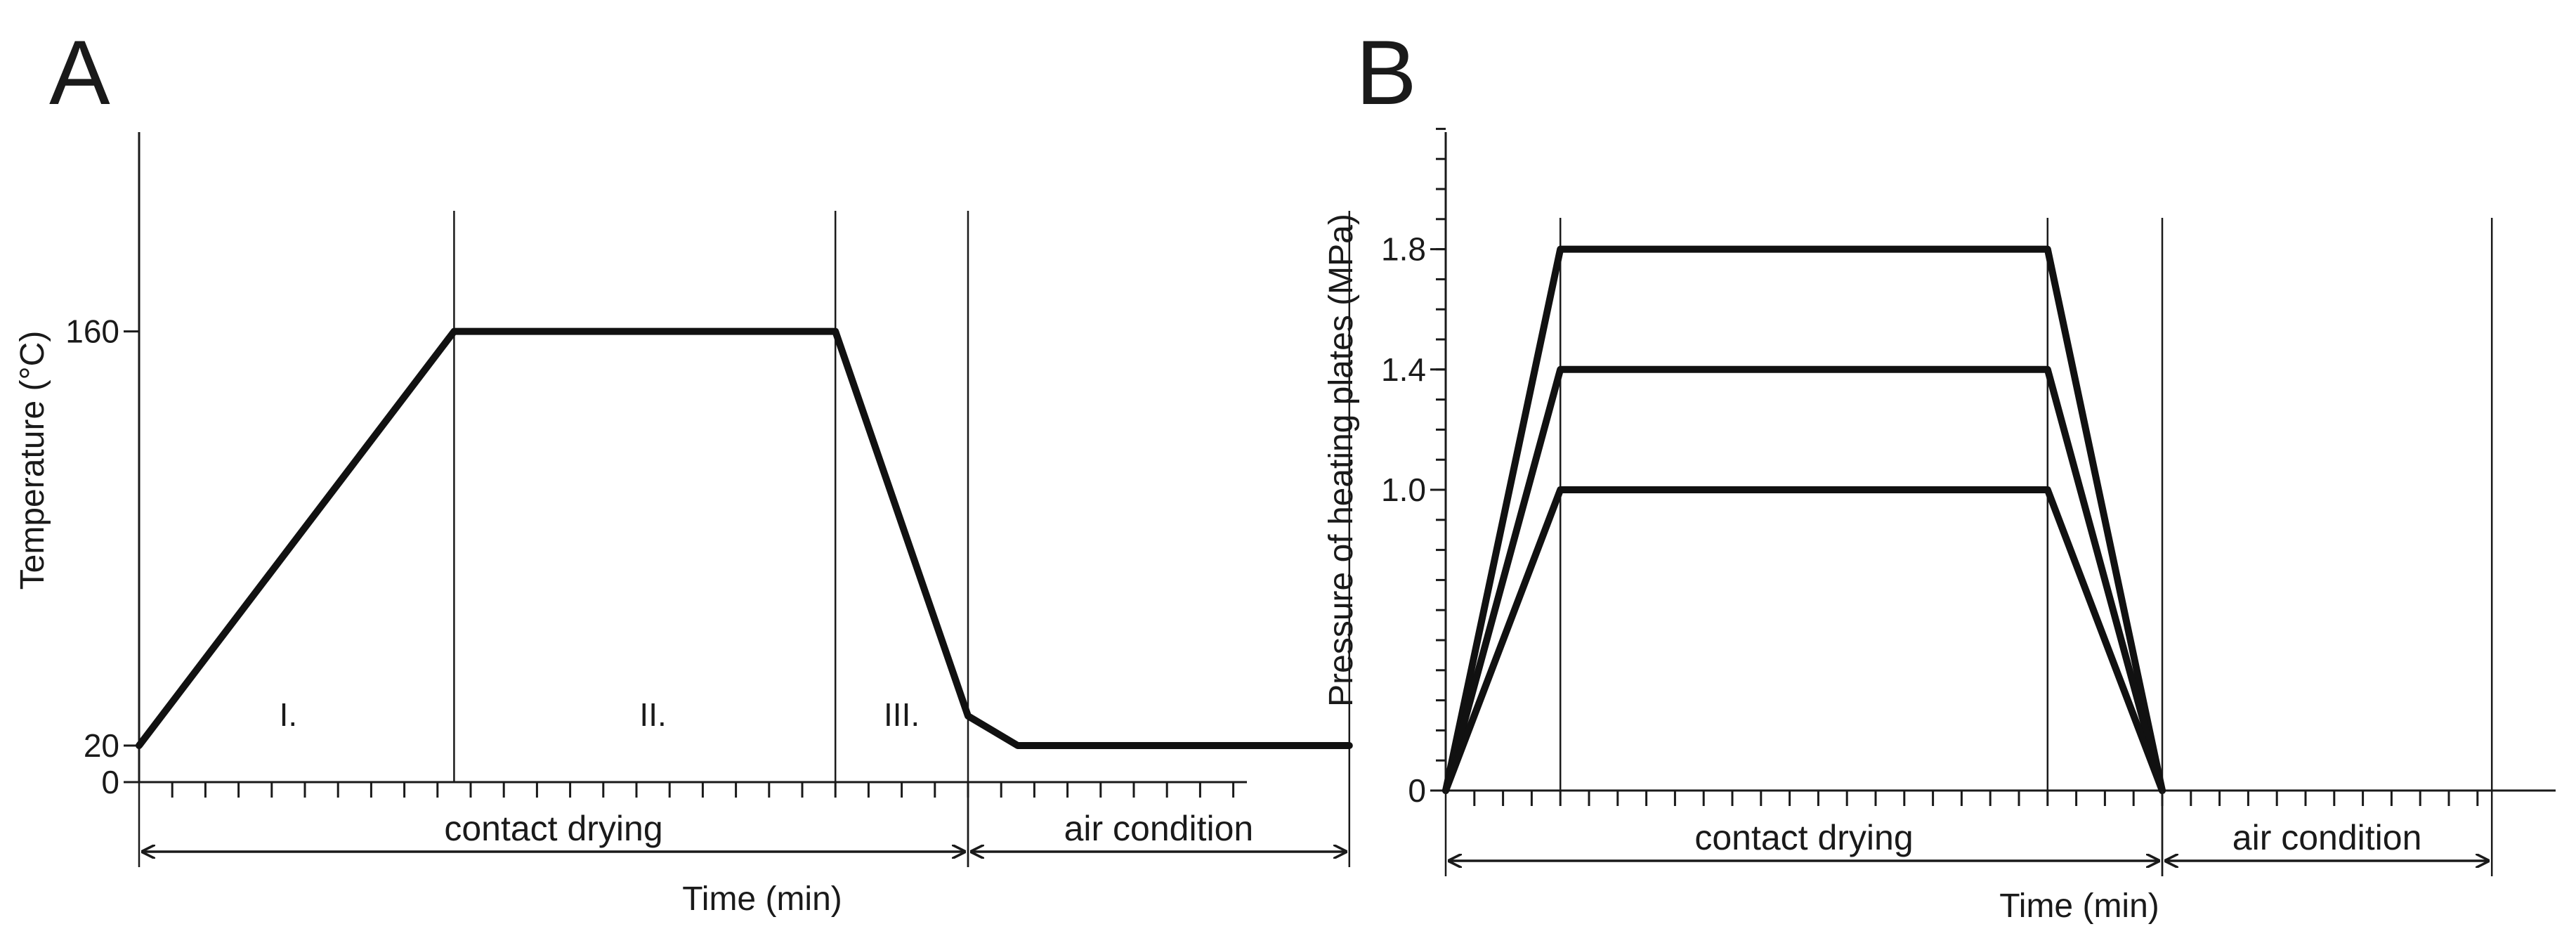  I want to click on panel-a-letter: A, so click(79, 72).